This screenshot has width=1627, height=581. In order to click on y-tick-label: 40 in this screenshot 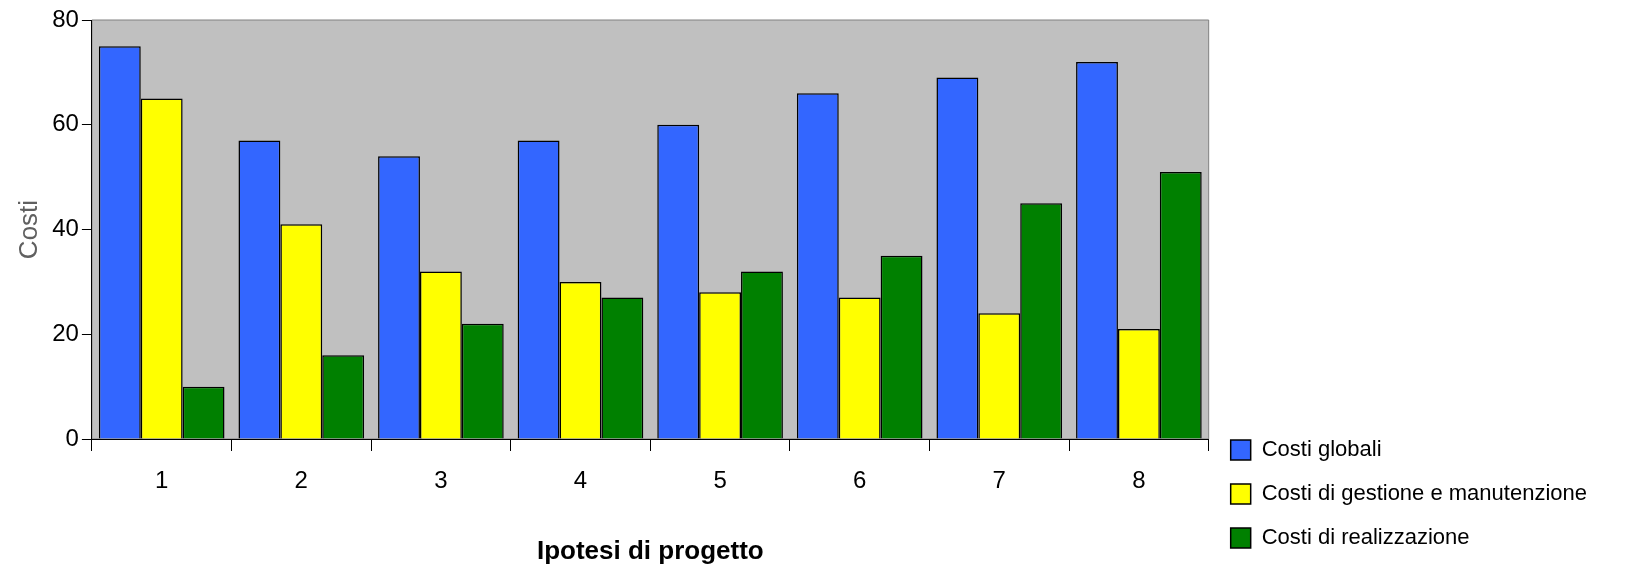, I will do `click(65, 228)`.